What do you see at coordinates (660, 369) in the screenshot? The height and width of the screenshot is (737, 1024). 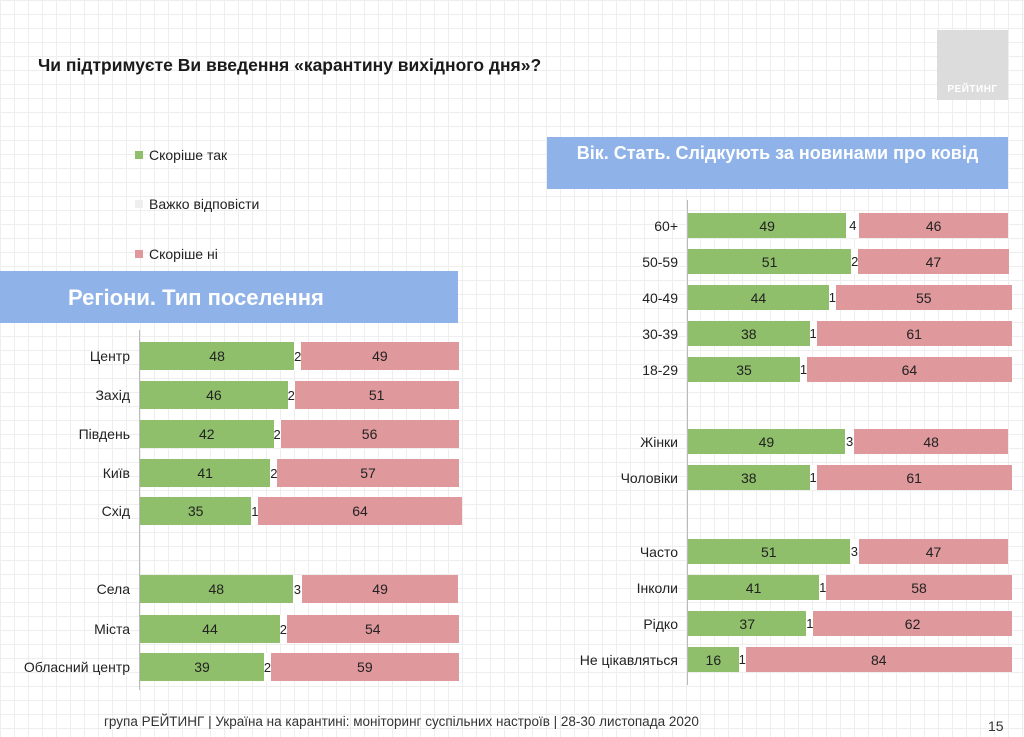 I see `row-label: 18-29` at bounding box center [660, 369].